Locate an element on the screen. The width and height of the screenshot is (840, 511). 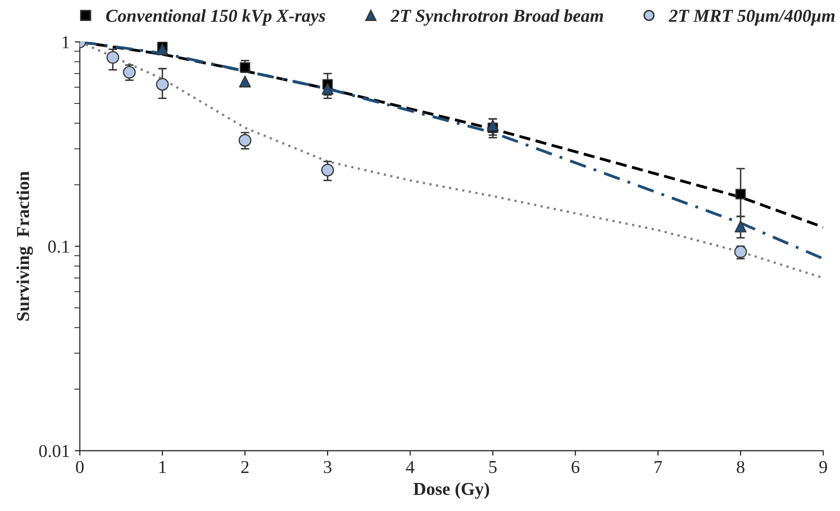
x-axis-title: Dose (Gy) is located at coordinates (451, 490).